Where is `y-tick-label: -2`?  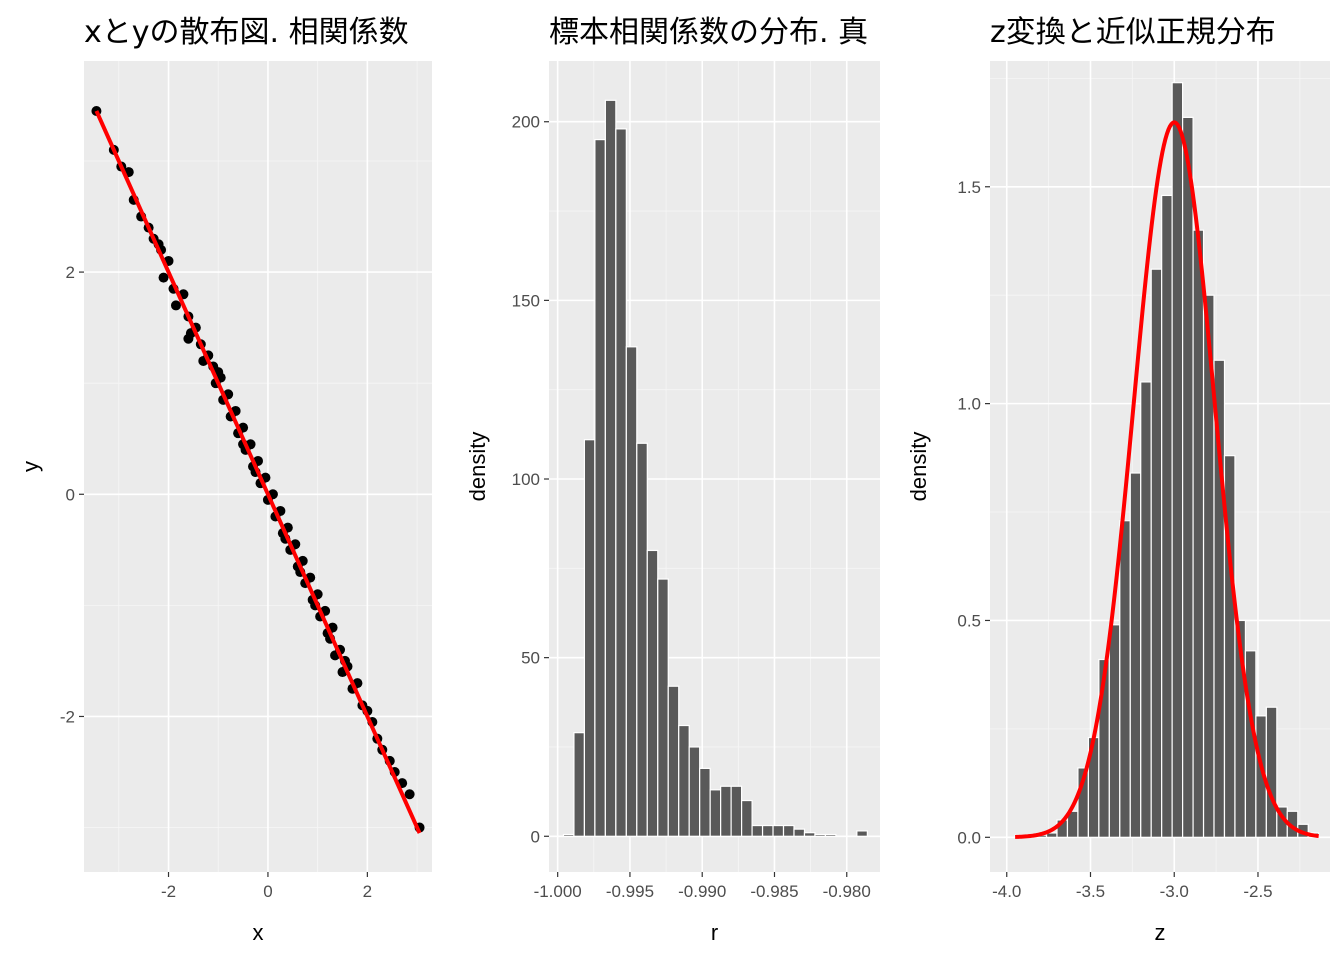
y-tick-label: -2 is located at coordinates (67, 716).